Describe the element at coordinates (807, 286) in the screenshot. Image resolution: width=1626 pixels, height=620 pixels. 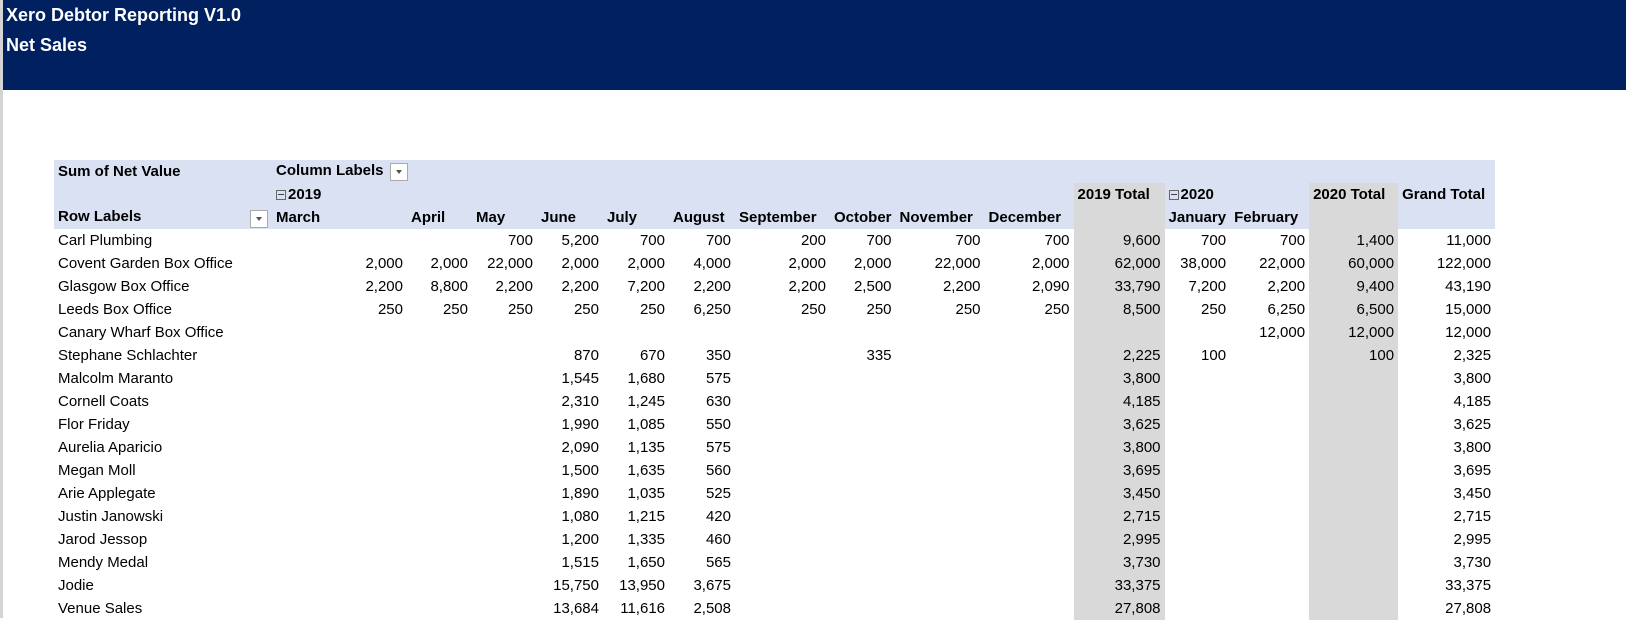
I see `value-cell: 2,200` at that location.